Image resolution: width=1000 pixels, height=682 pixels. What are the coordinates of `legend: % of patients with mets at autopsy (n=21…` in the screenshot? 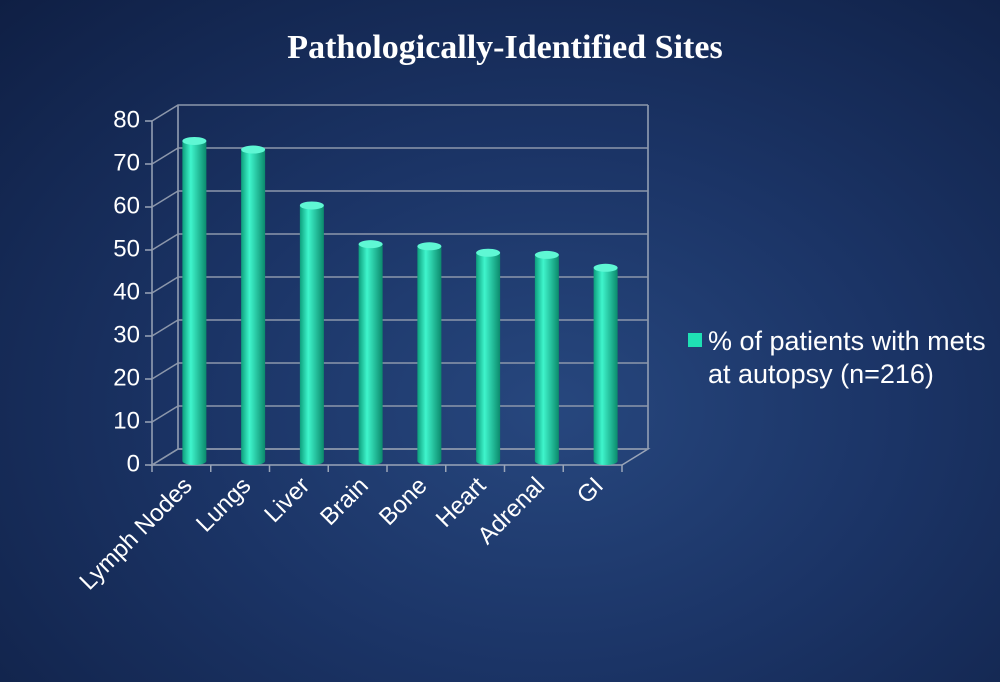 It's located at (838, 358).